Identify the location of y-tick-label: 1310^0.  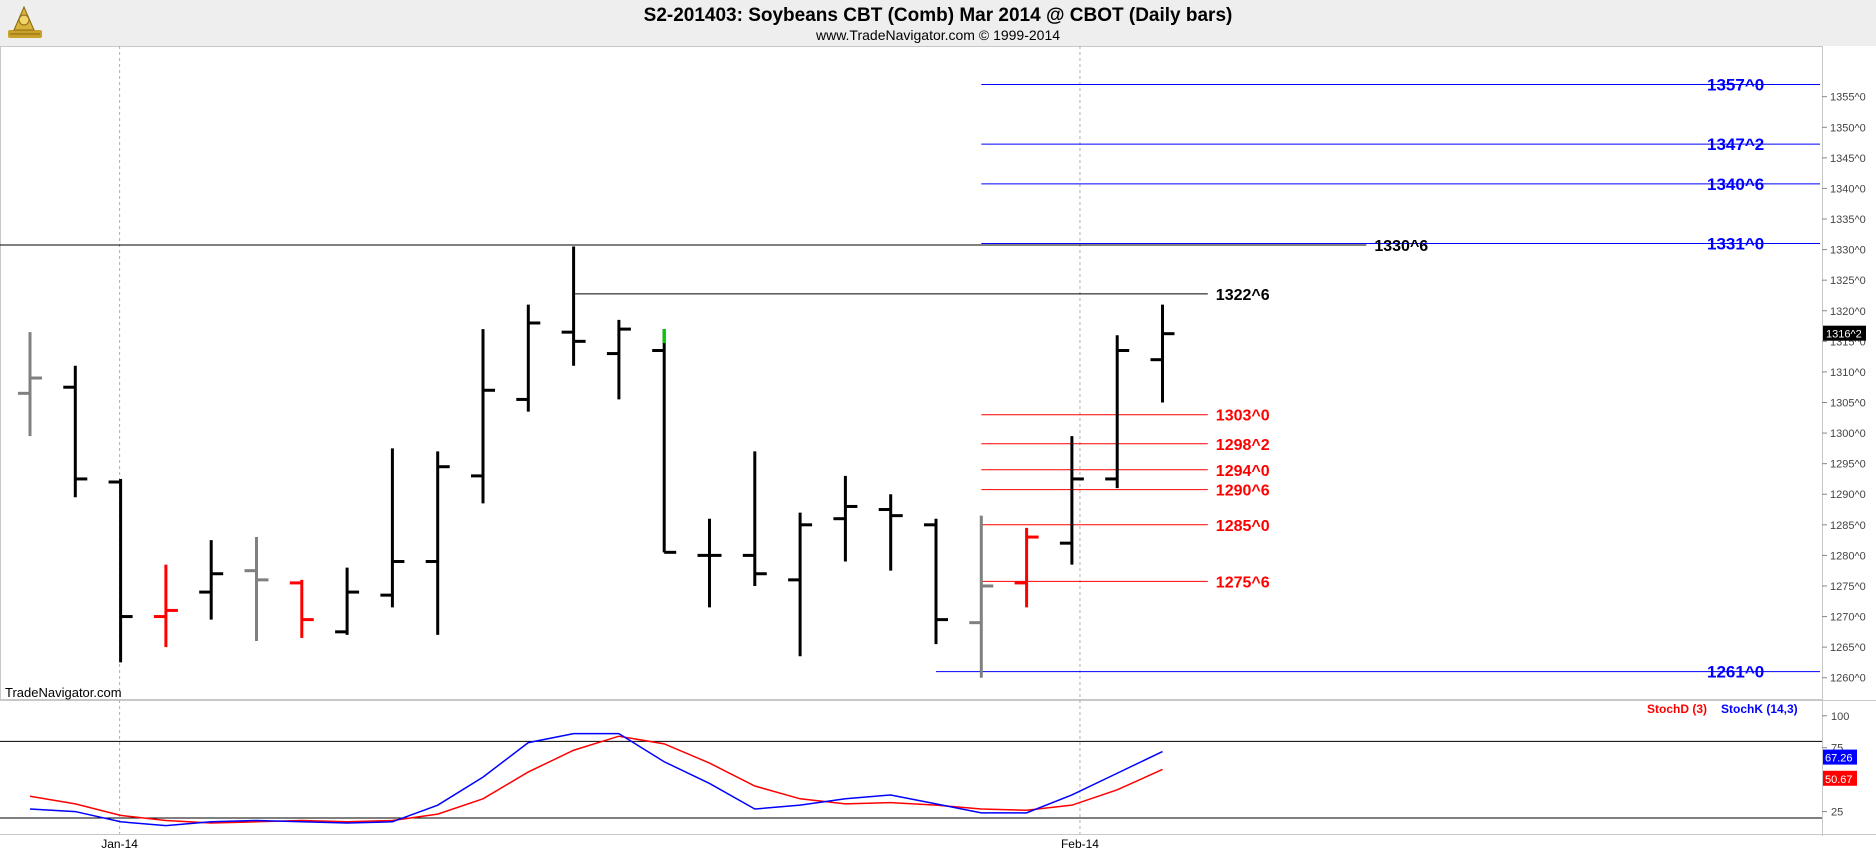
(1848, 373).